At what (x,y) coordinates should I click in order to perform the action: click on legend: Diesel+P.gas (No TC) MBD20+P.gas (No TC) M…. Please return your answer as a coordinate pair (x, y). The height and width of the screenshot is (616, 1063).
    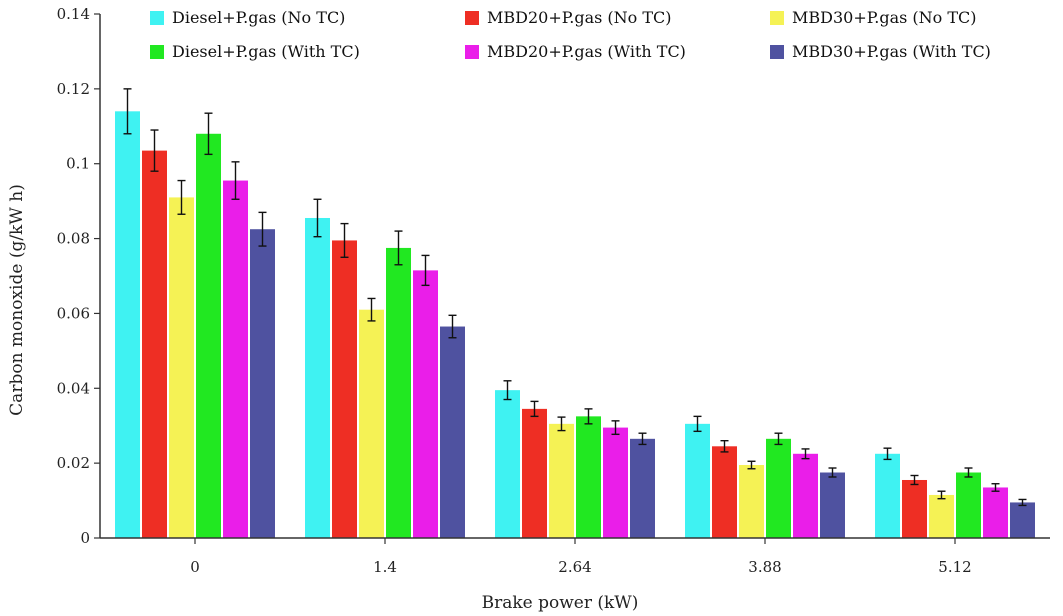
    Looking at the image, I should click on (570, 34).